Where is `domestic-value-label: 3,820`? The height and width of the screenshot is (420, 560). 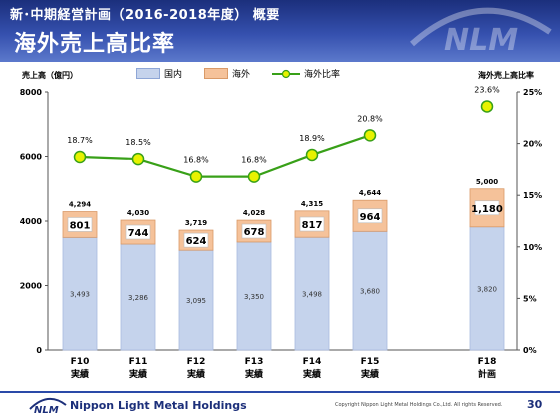
domestic-value-label: 3,820 is located at coordinates (487, 289).